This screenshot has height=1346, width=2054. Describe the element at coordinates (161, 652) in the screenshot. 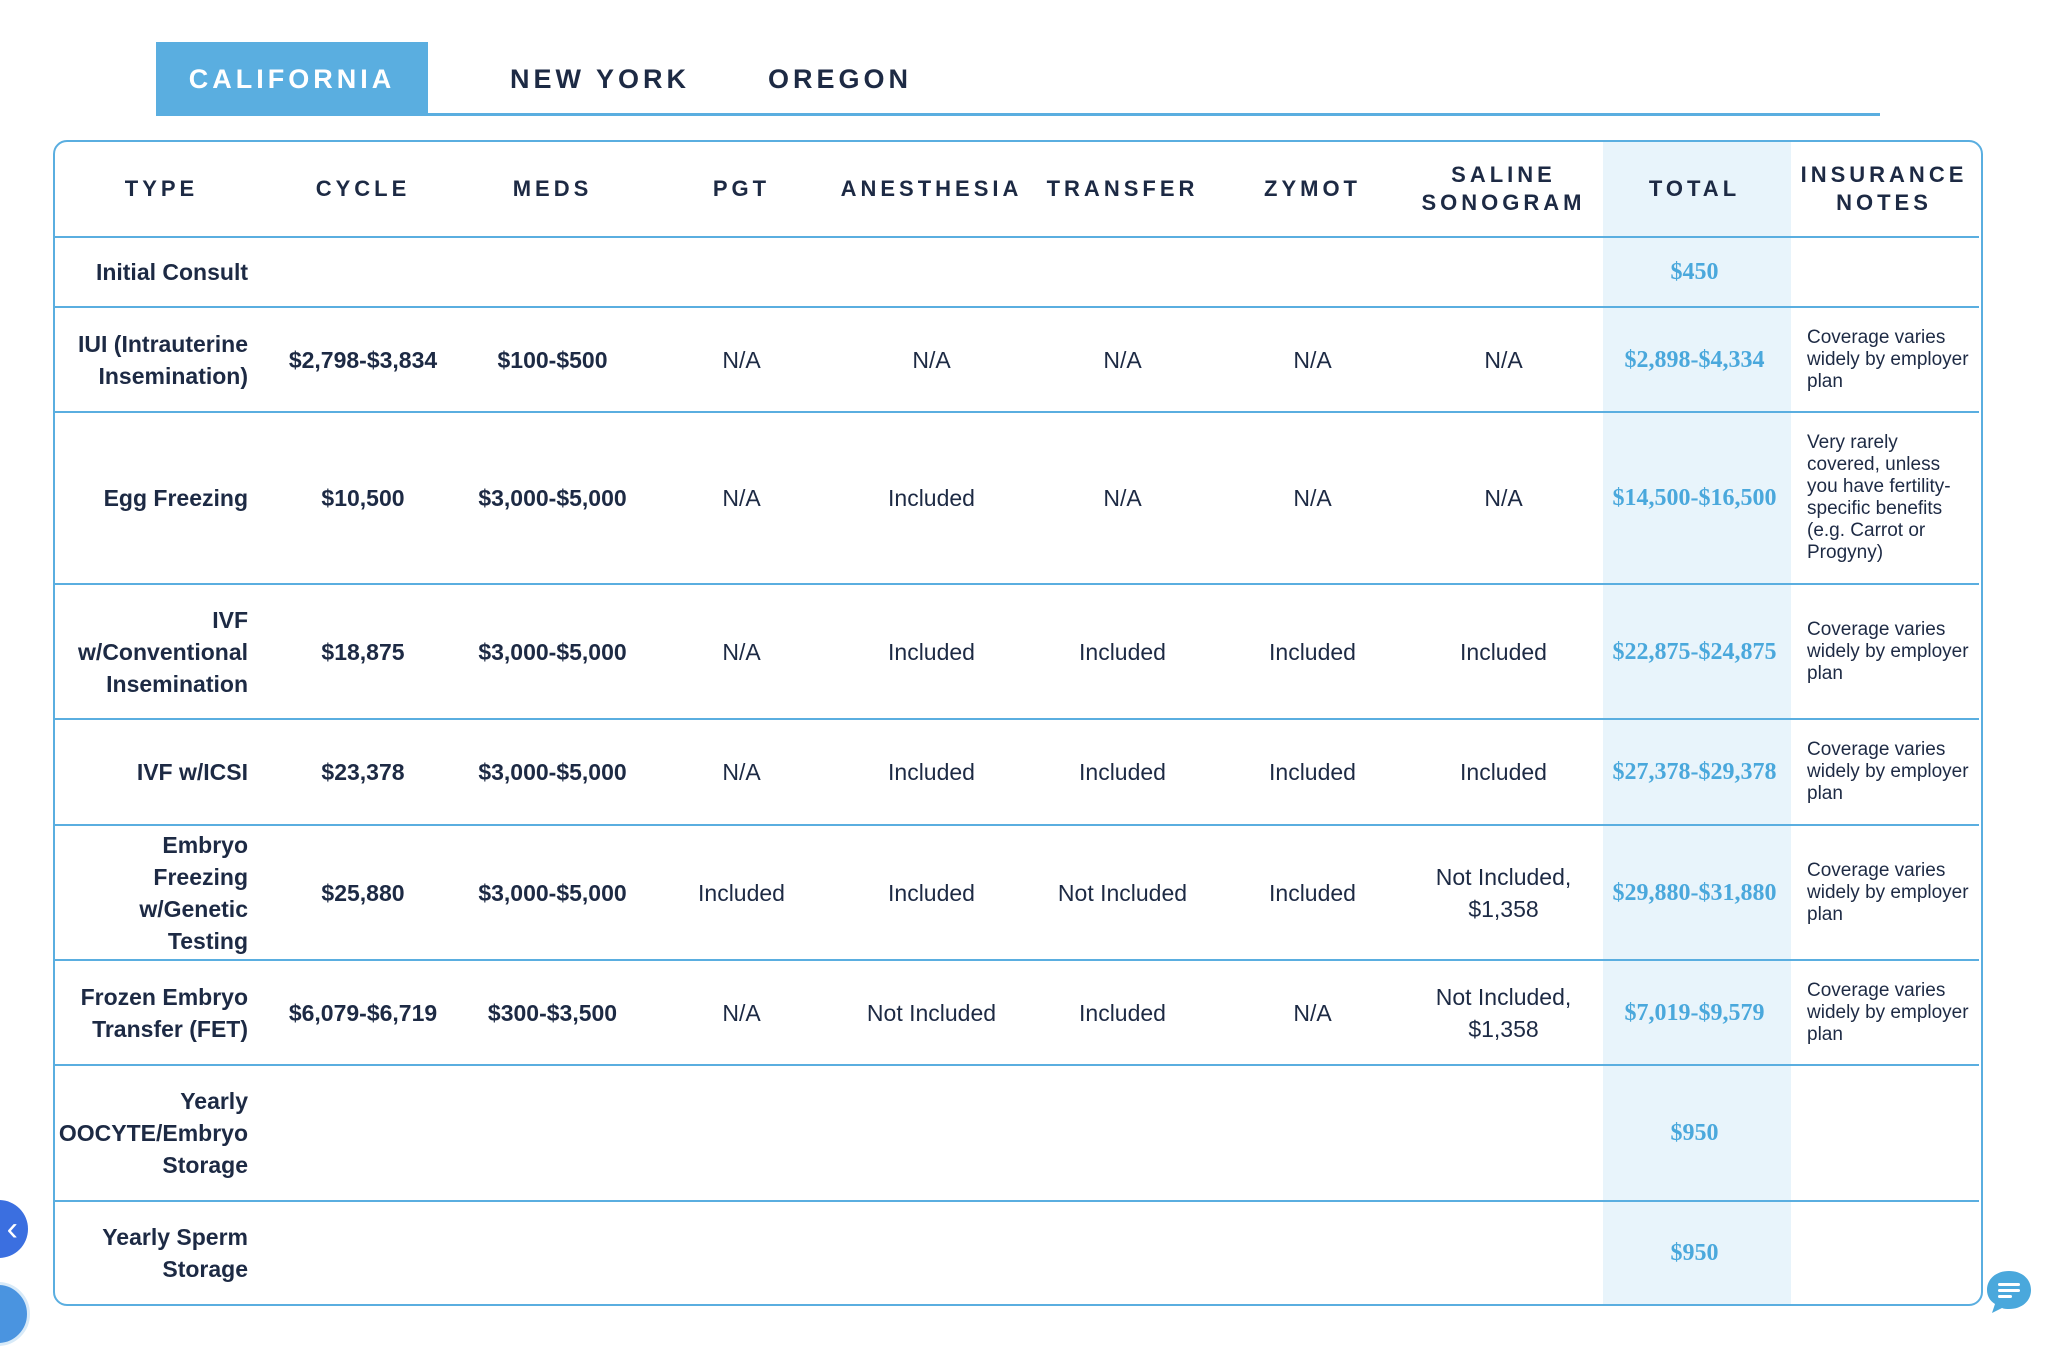

I see `type-cell: IVF w/Conventional Insemination` at that location.